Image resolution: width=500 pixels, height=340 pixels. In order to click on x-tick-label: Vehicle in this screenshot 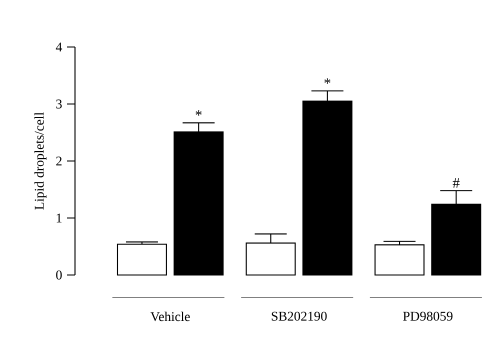, I will do `click(170, 317)`.